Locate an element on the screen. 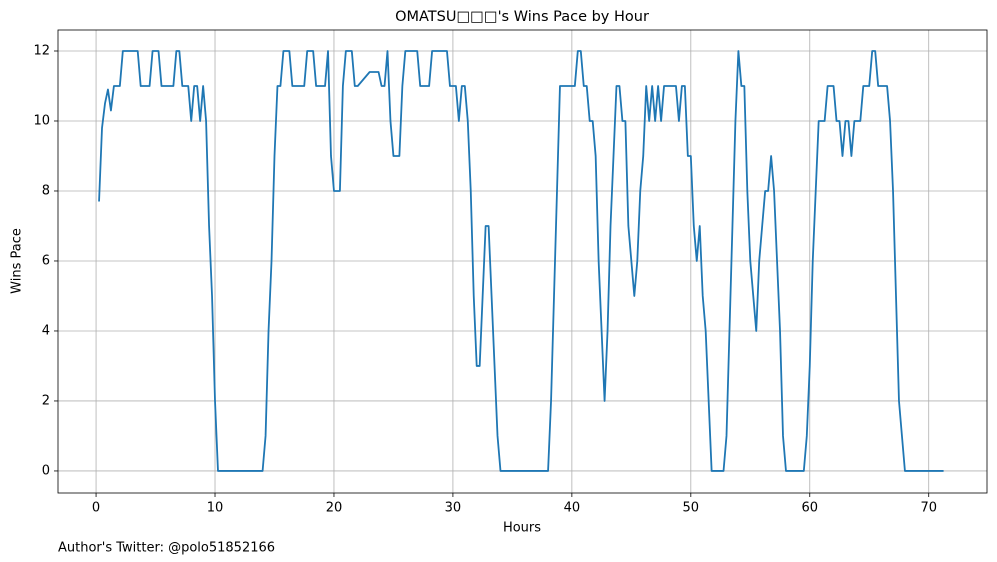  x-tick-label: 10 is located at coordinates (215, 508).